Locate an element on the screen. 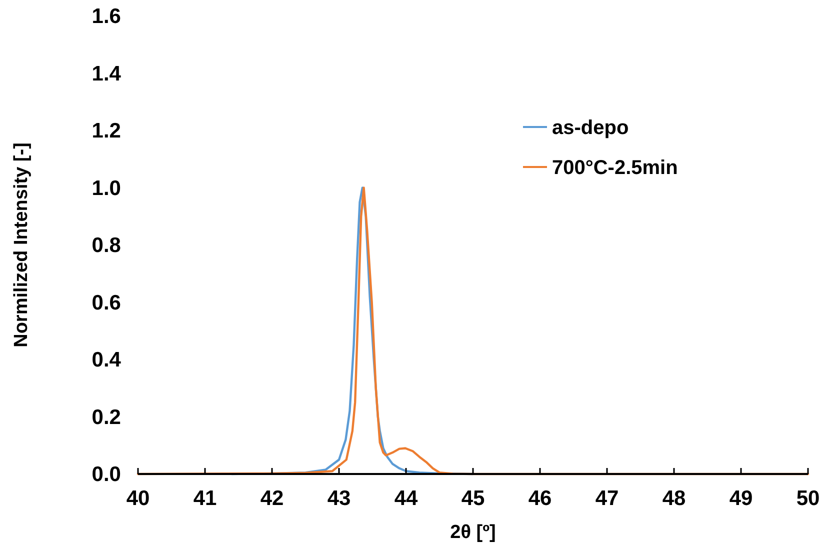  x-tick-label: 40 is located at coordinates (138, 498).